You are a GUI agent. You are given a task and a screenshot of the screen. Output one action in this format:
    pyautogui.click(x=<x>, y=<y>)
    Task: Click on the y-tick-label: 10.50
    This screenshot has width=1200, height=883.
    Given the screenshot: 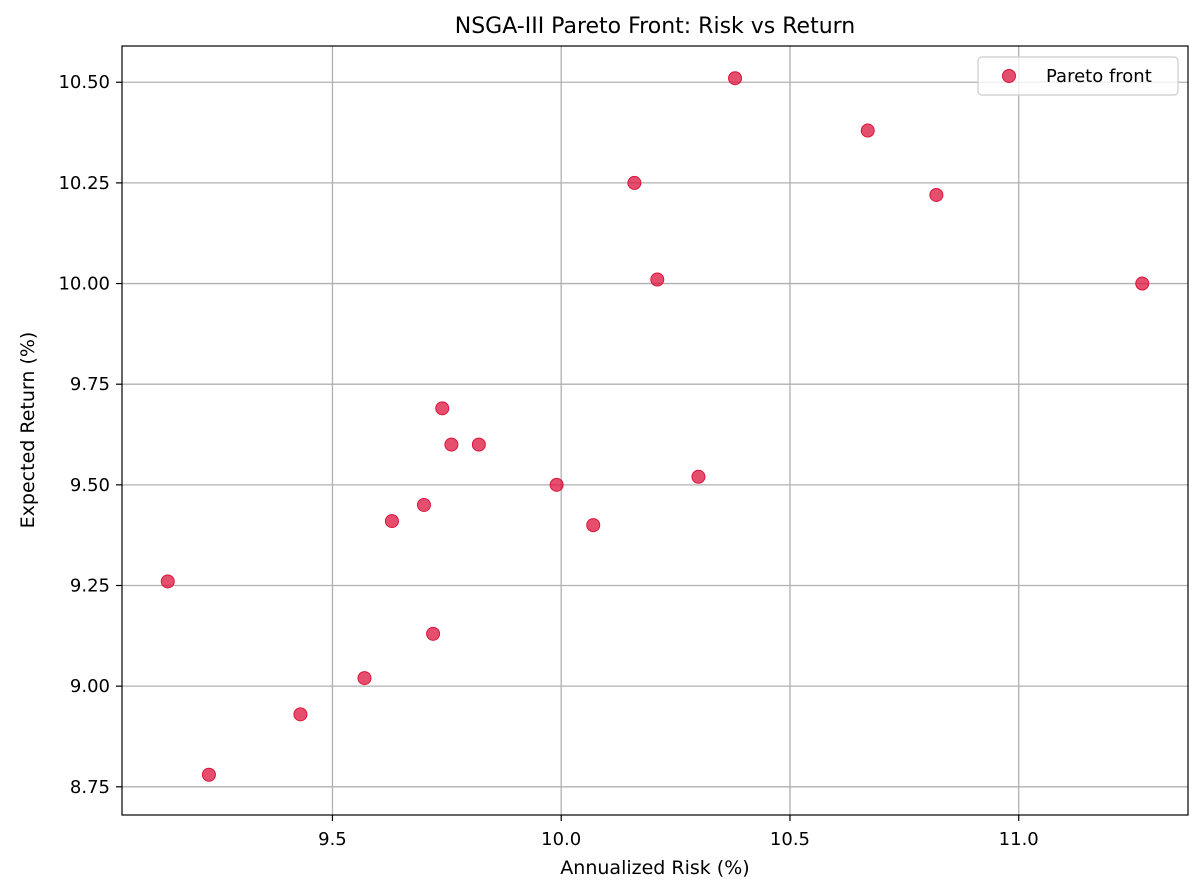 What is the action you would take?
    pyautogui.click(x=84, y=82)
    